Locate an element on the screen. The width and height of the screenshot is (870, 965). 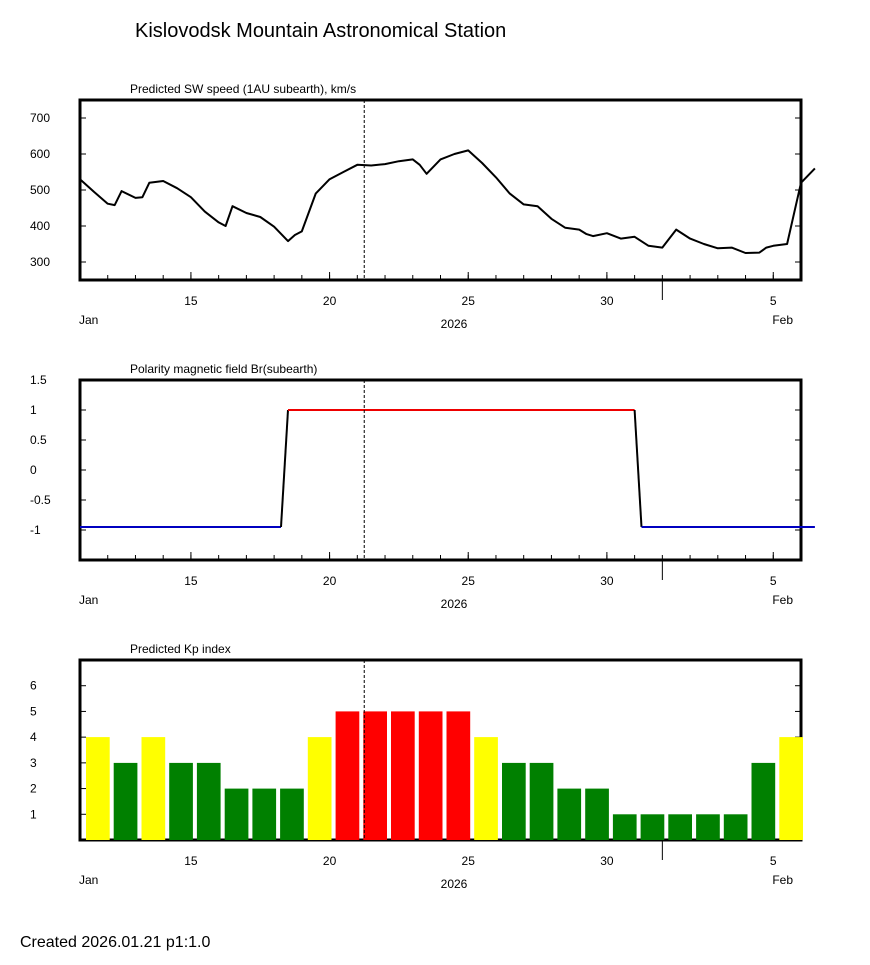
y-tick-label: 2 is located at coordinates (33, 789).